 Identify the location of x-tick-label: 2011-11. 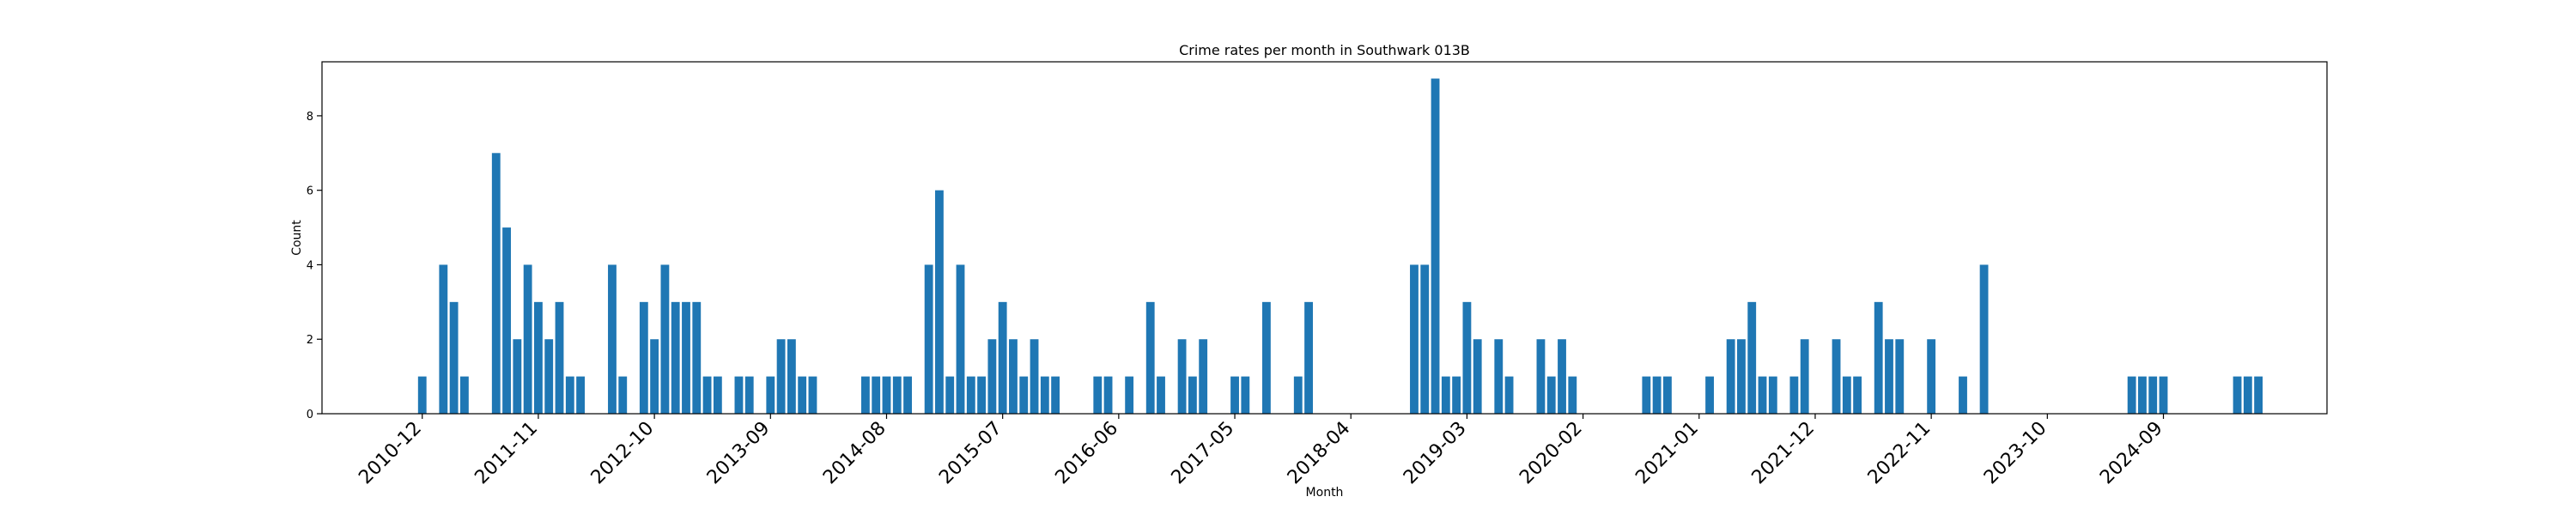
(507, 453).